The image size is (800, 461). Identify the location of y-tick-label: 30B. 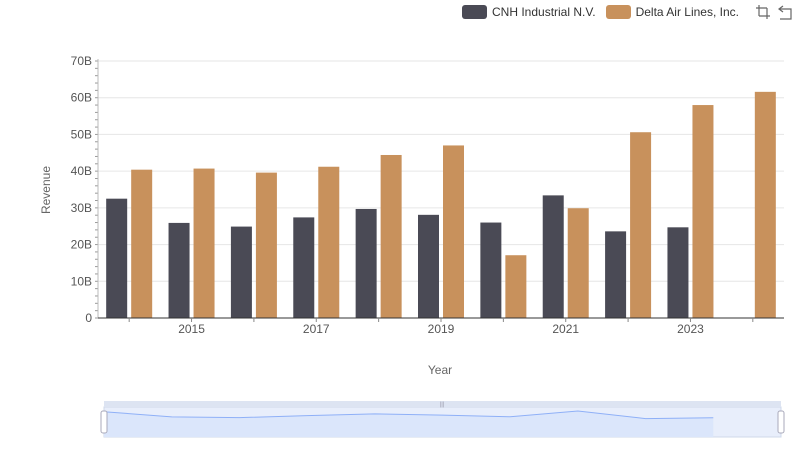
(81, 208).